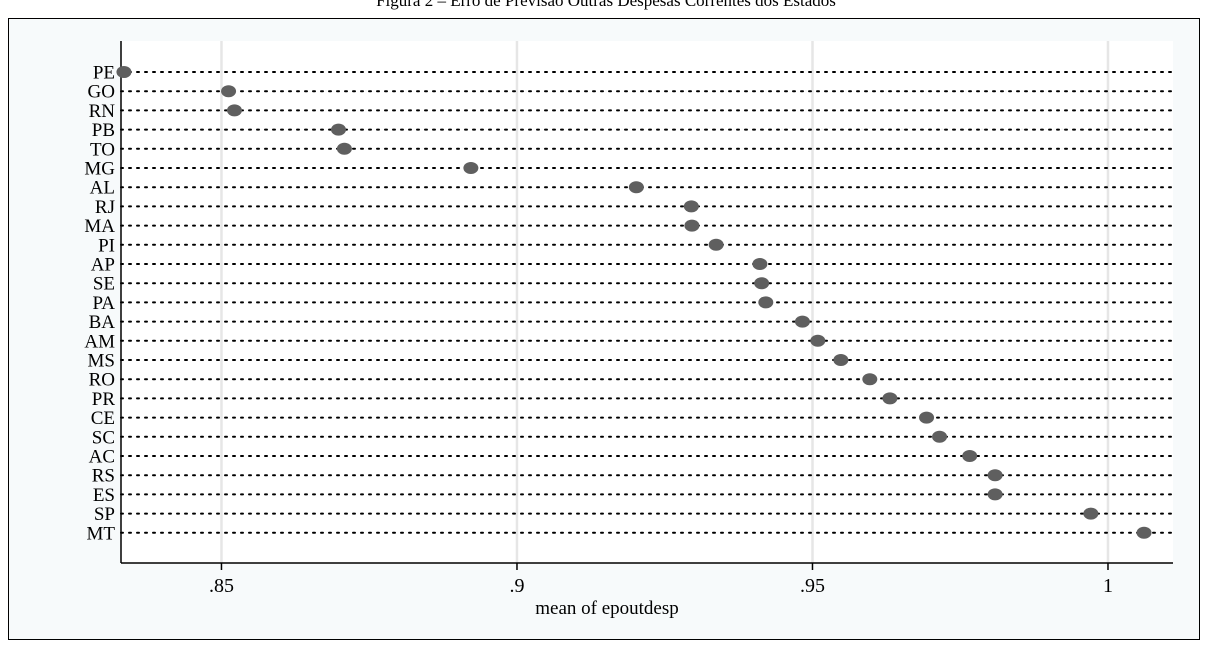  Describe the element at coordinates (870, 379) in the screenshot. I see `marker-ro` at that location.